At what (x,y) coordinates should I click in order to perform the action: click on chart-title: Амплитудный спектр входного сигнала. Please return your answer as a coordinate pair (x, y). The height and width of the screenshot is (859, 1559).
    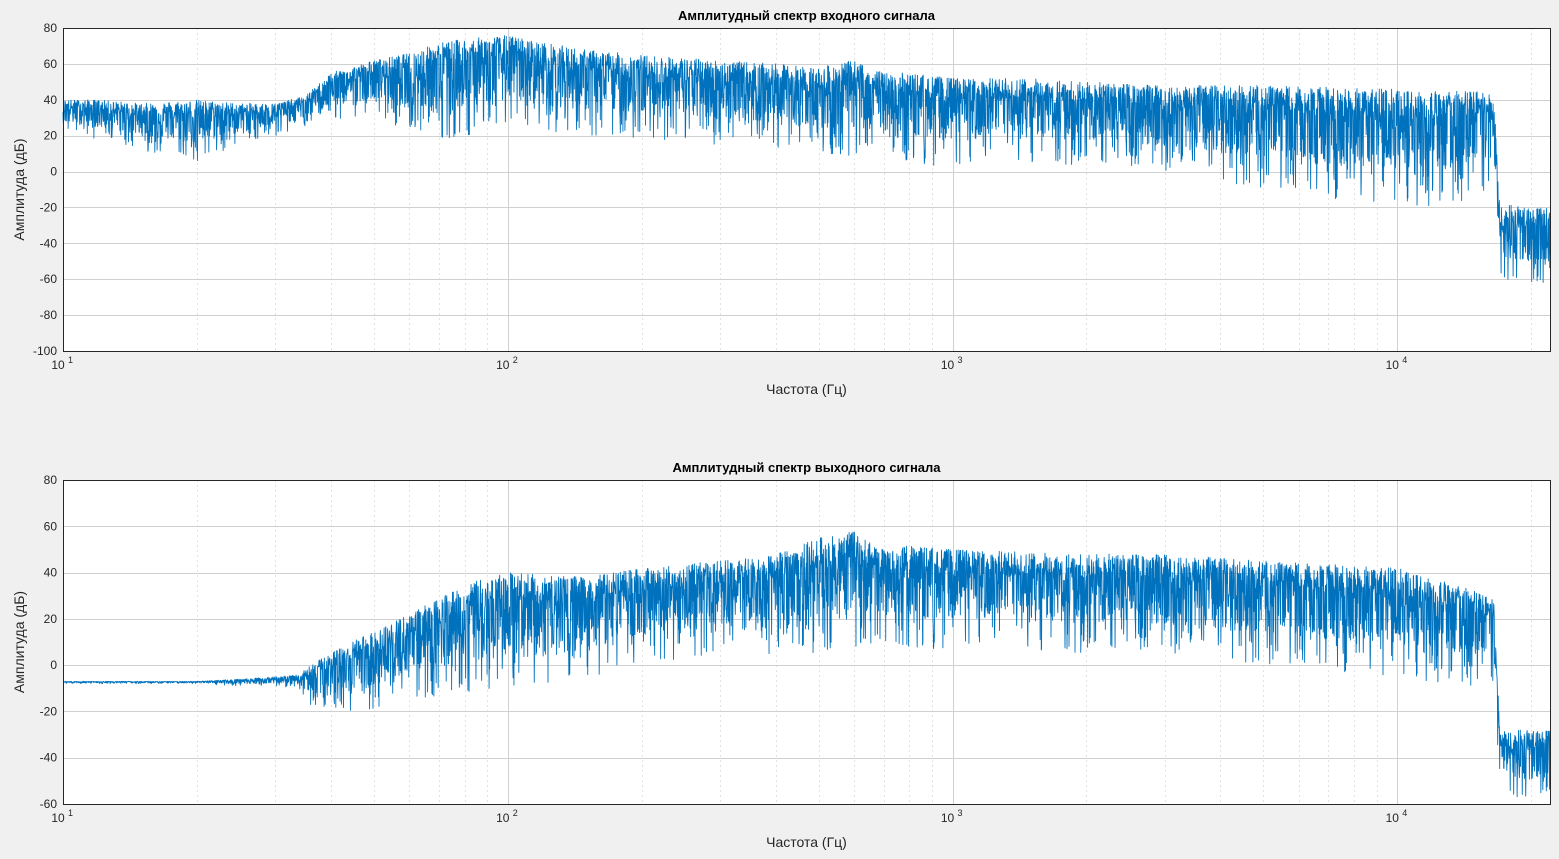
    Looking at the image, I should click on (807, 15).